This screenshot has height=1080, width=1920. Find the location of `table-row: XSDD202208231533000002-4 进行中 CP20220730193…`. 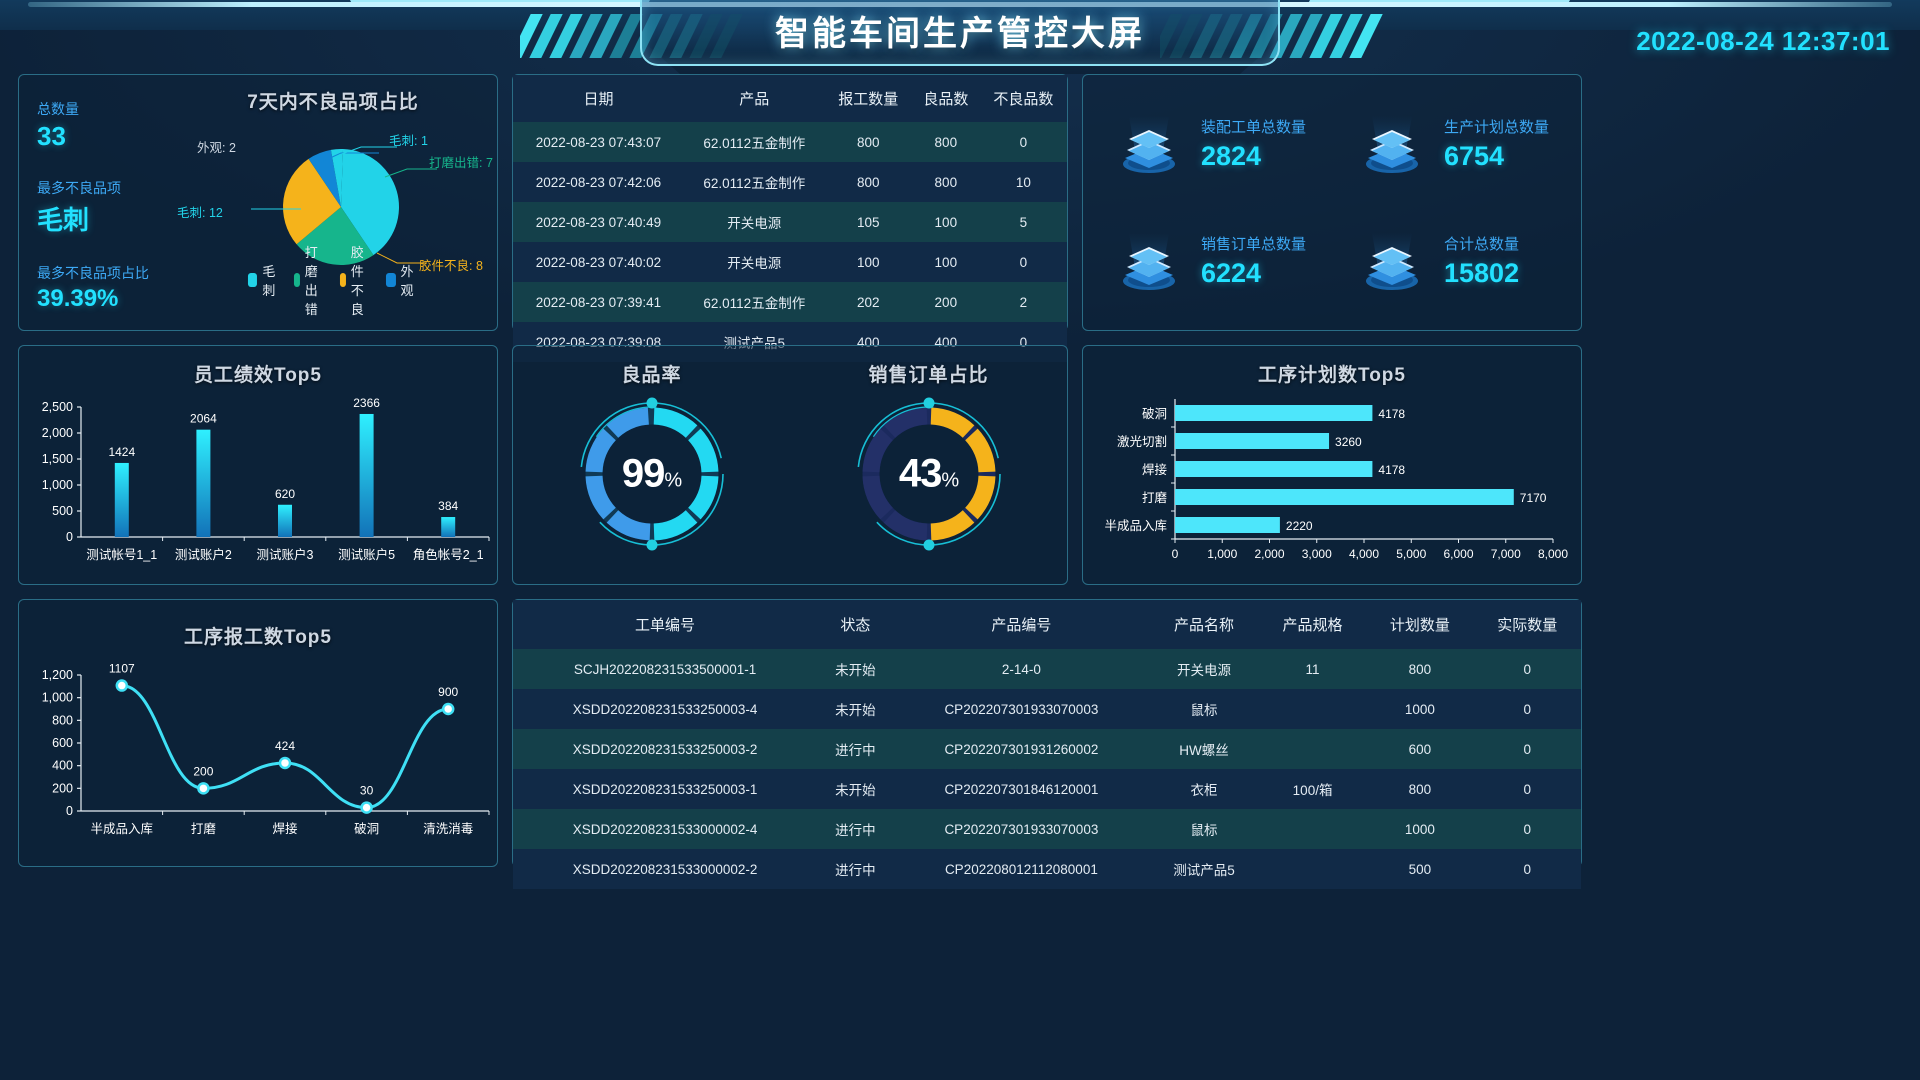

table-row: XSDD202208231533000002-4 进行中 CP20220730193… is located at coordinates (1047, 829).